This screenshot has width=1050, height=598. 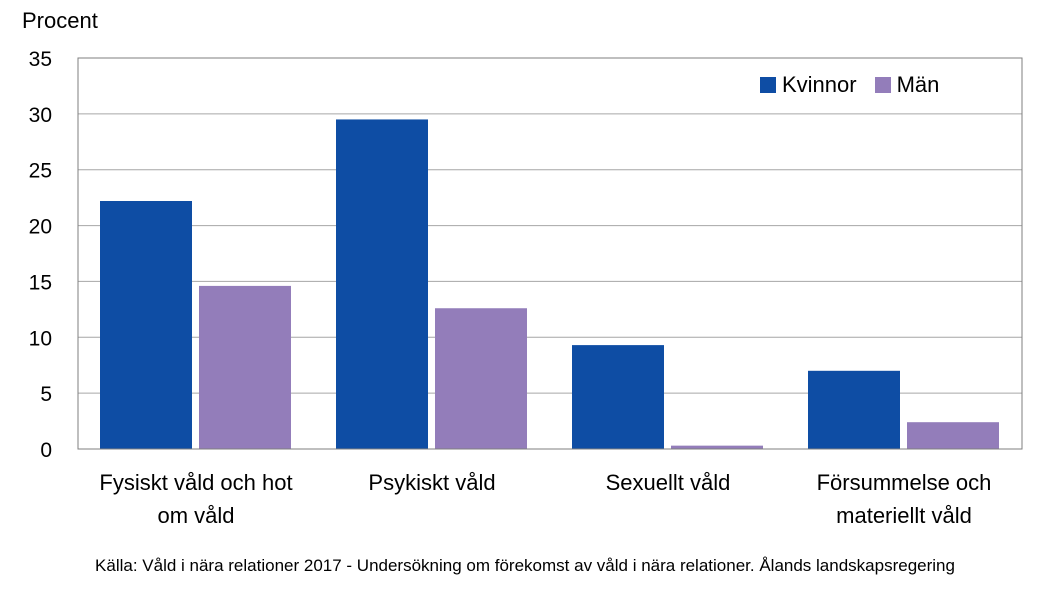 What do you see at coordinates (40, 171) in the screenshot?
I see `y-tick-label: 25` at bounding box center [40, 171].